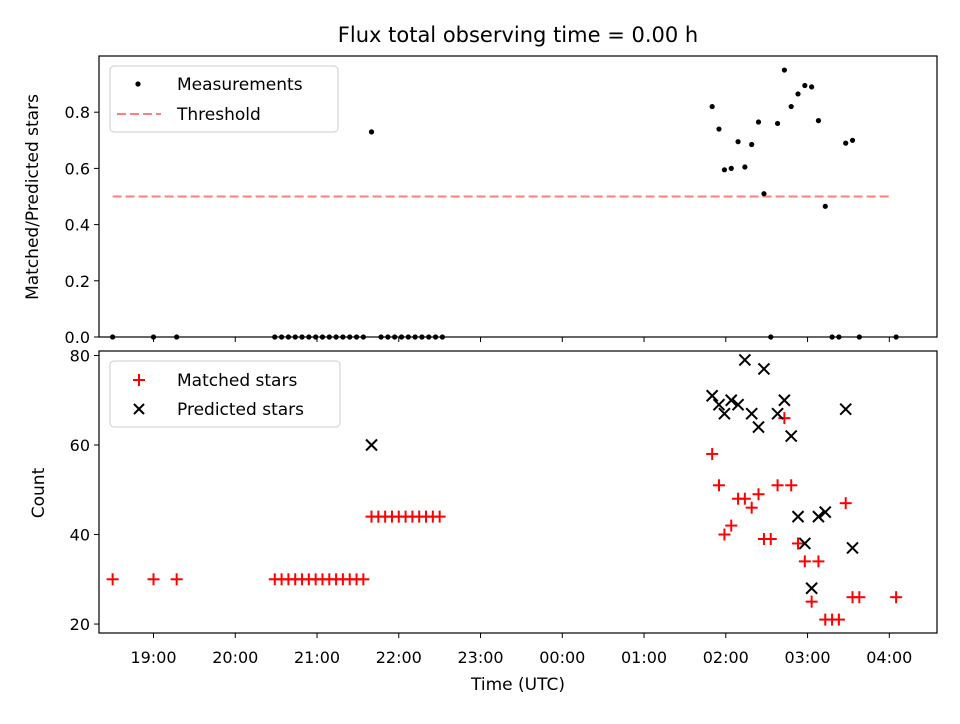 Image resolution: width=960 pixels, height=724 pixels. What do you see at coordinates (39, 492) in the screenshot?
I see `bottom-ylabel: Count` at bounding box center [39, 492].